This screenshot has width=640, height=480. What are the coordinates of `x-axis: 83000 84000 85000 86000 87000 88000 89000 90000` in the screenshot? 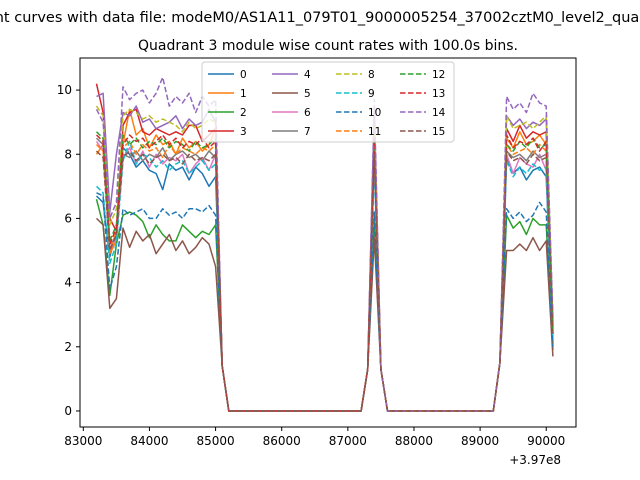 It's located at (314, 437).